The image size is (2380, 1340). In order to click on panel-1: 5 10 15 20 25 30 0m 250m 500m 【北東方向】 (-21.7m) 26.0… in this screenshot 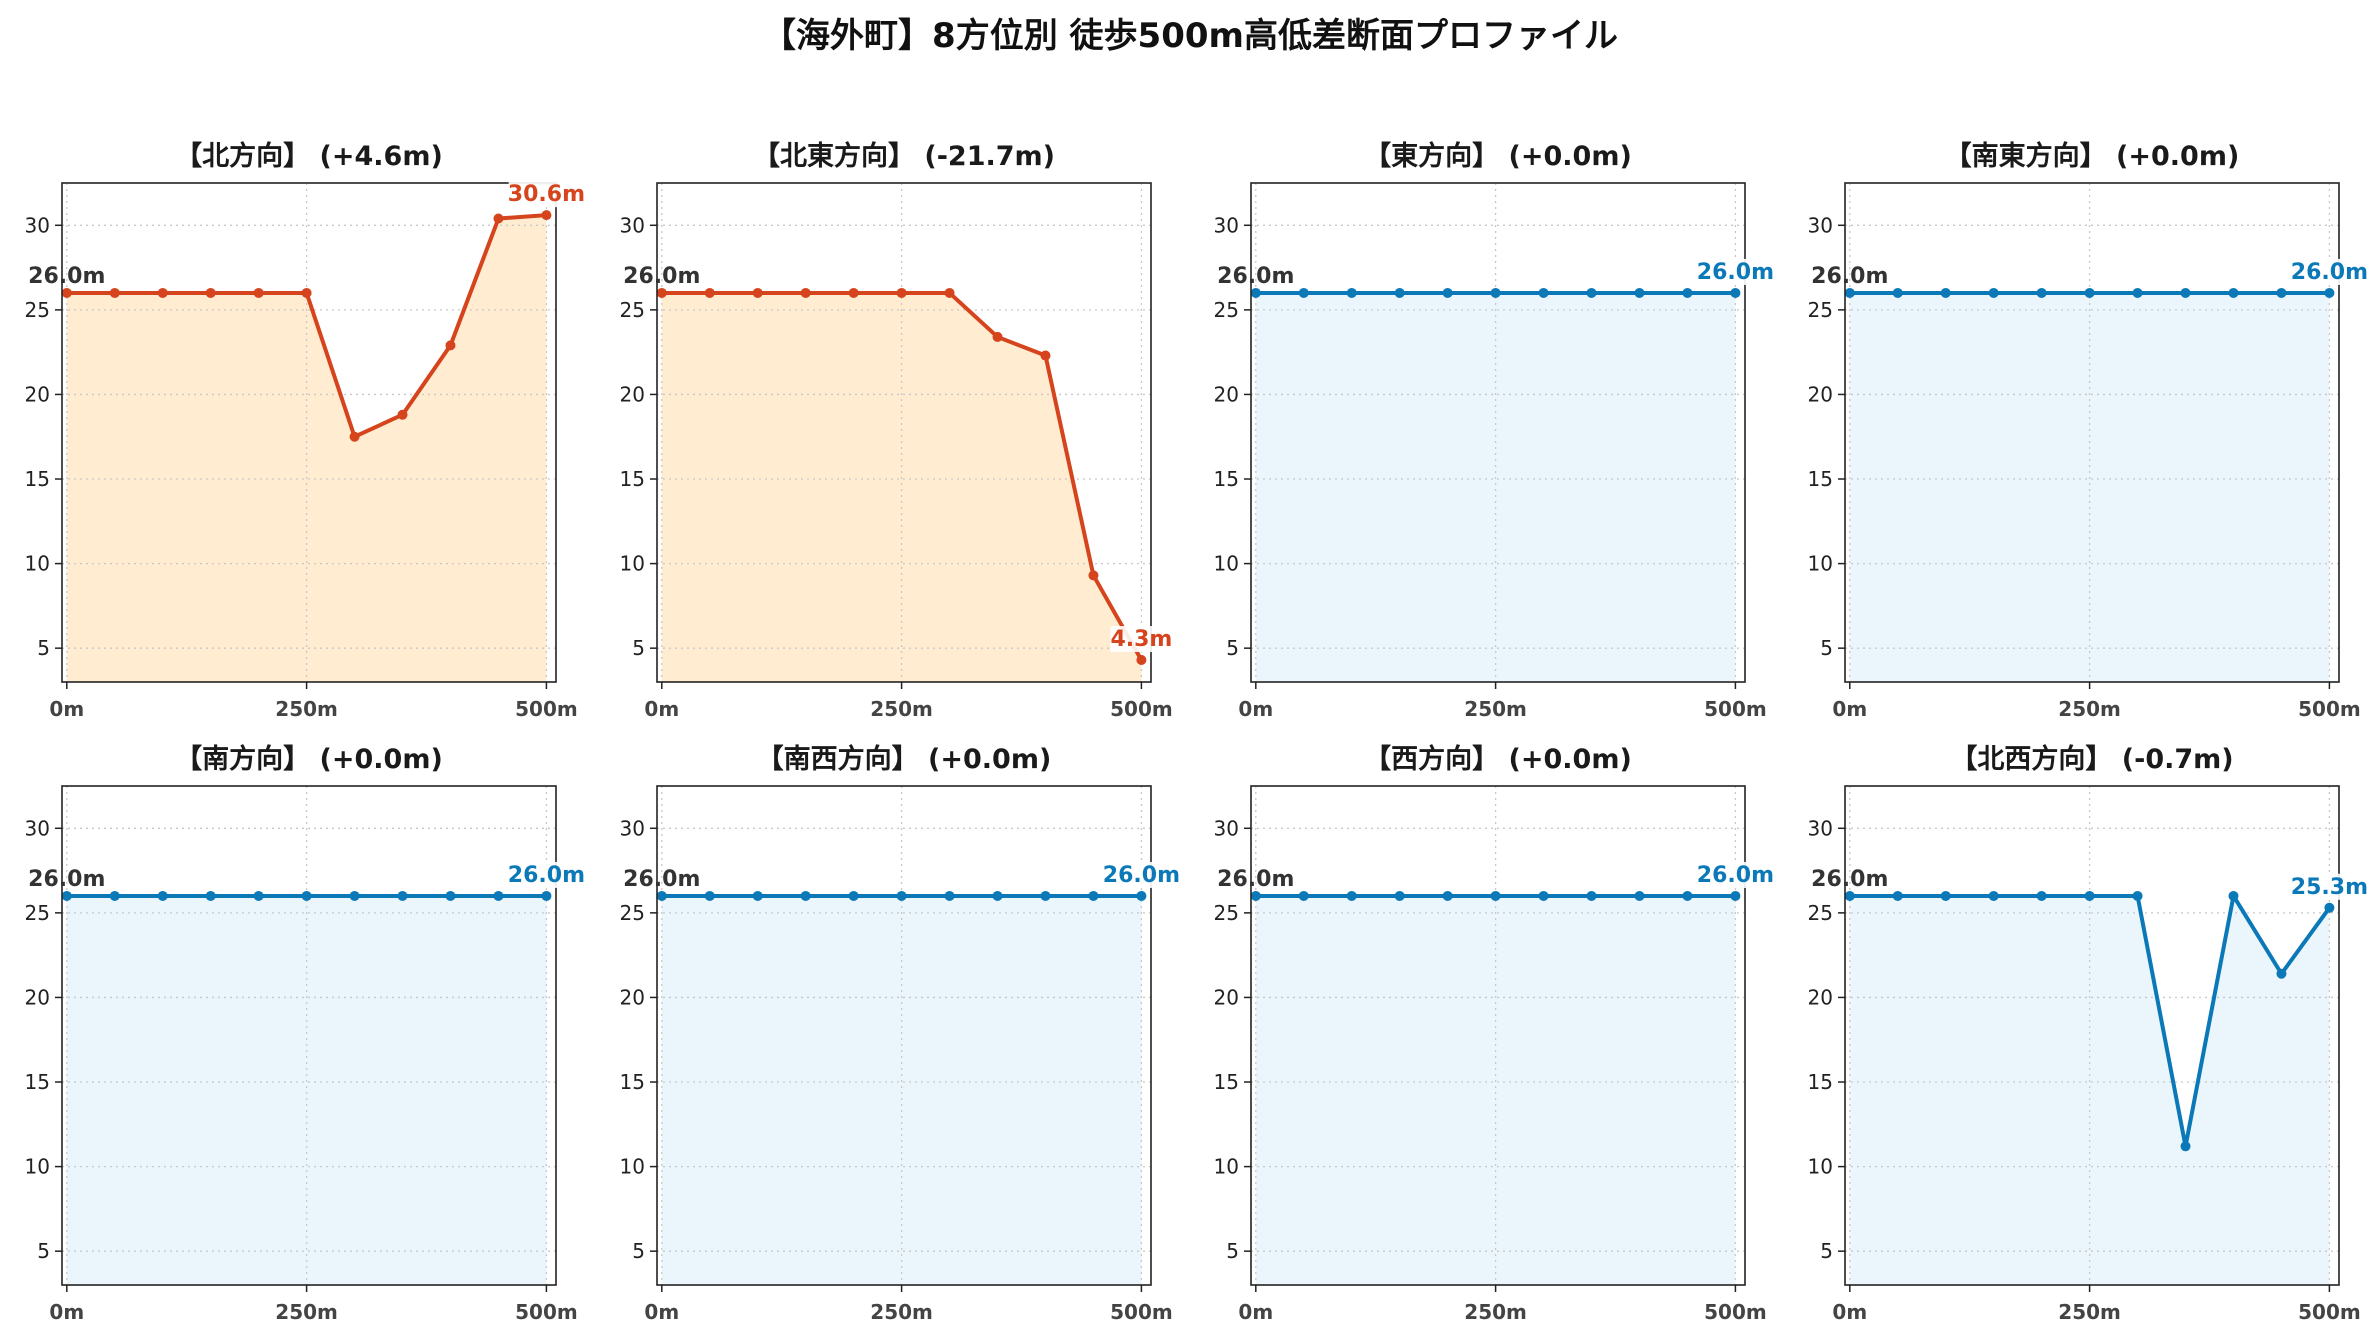, I will do `click(896, 430)`.